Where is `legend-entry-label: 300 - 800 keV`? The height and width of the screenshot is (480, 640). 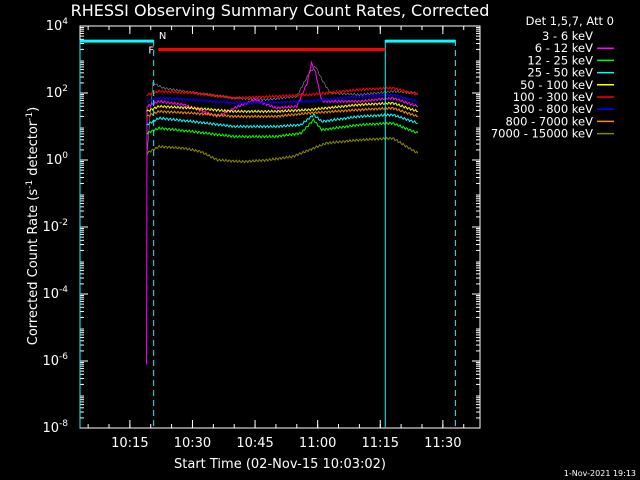
legend-entry-label: 300 - 800 keV is located at coordinates (553, 109).